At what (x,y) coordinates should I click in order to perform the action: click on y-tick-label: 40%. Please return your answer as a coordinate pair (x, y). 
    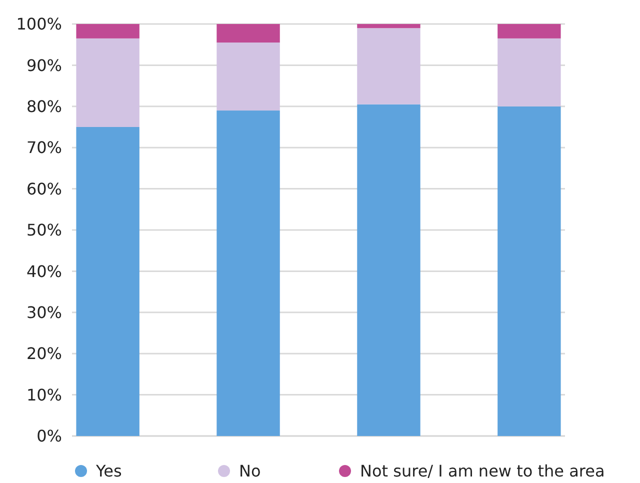
    Looking at the image, I should click on (44, 271).